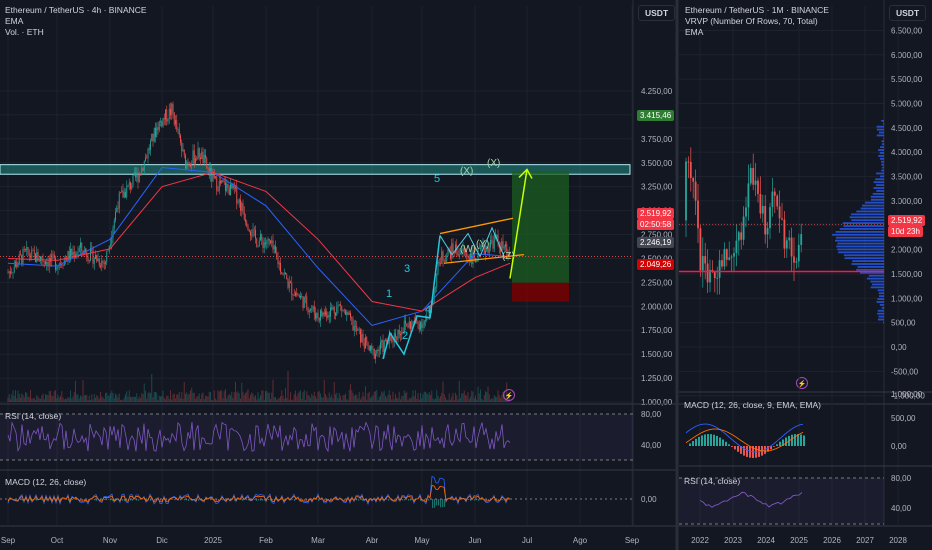 The width and height of the screenshot is (932, 550). What do you see at coordinates (632, 540) in the screenshot?
I see `left-x-tick-label: Sep` at bounding box center [632, 540].